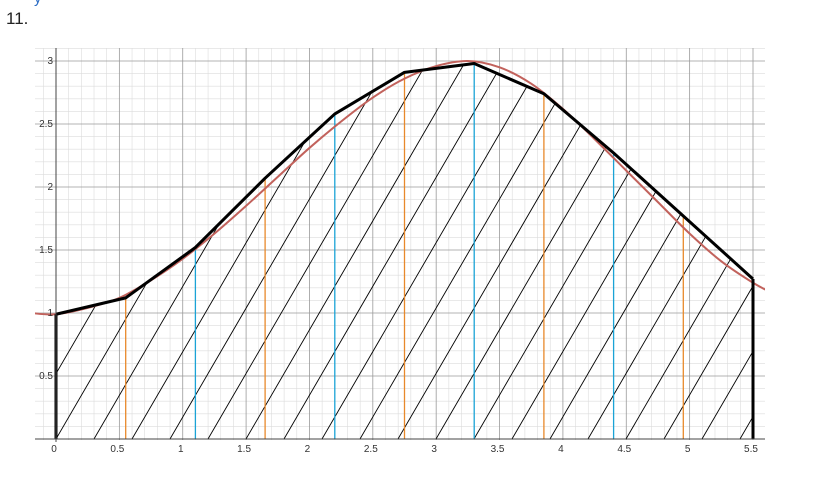 The width and height of the screenshot is (821, 483). I want to click on x-tick-label: 2, so click(308, 449).